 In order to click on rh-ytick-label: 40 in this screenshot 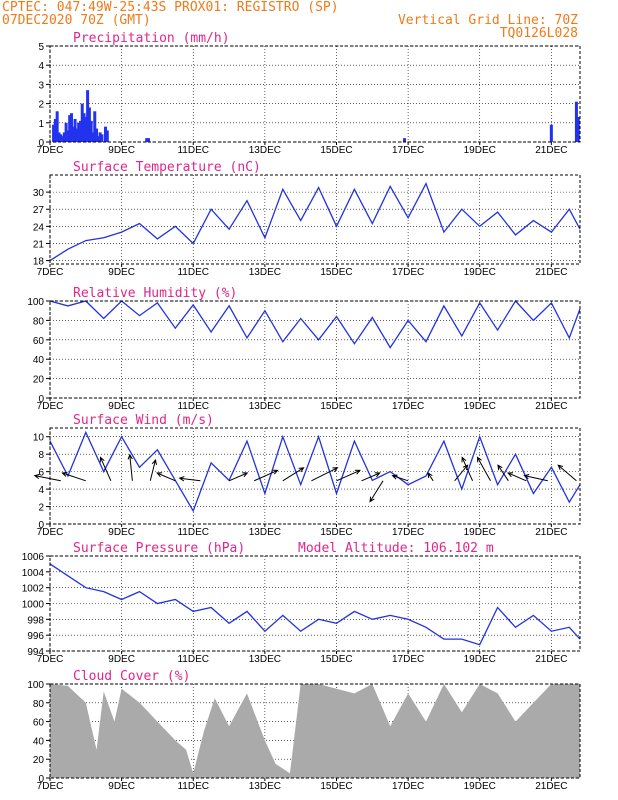, I will do `click(39, 360)`.